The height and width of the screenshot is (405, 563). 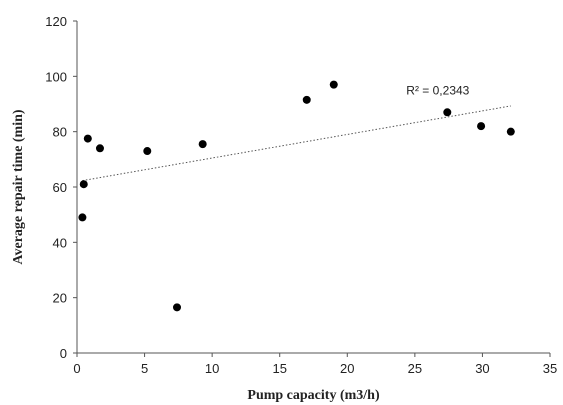 What do you see at coordinates (56, 21) in the screenshot?
I see `y-tick-label: 120` at bounding box center [56, 21].